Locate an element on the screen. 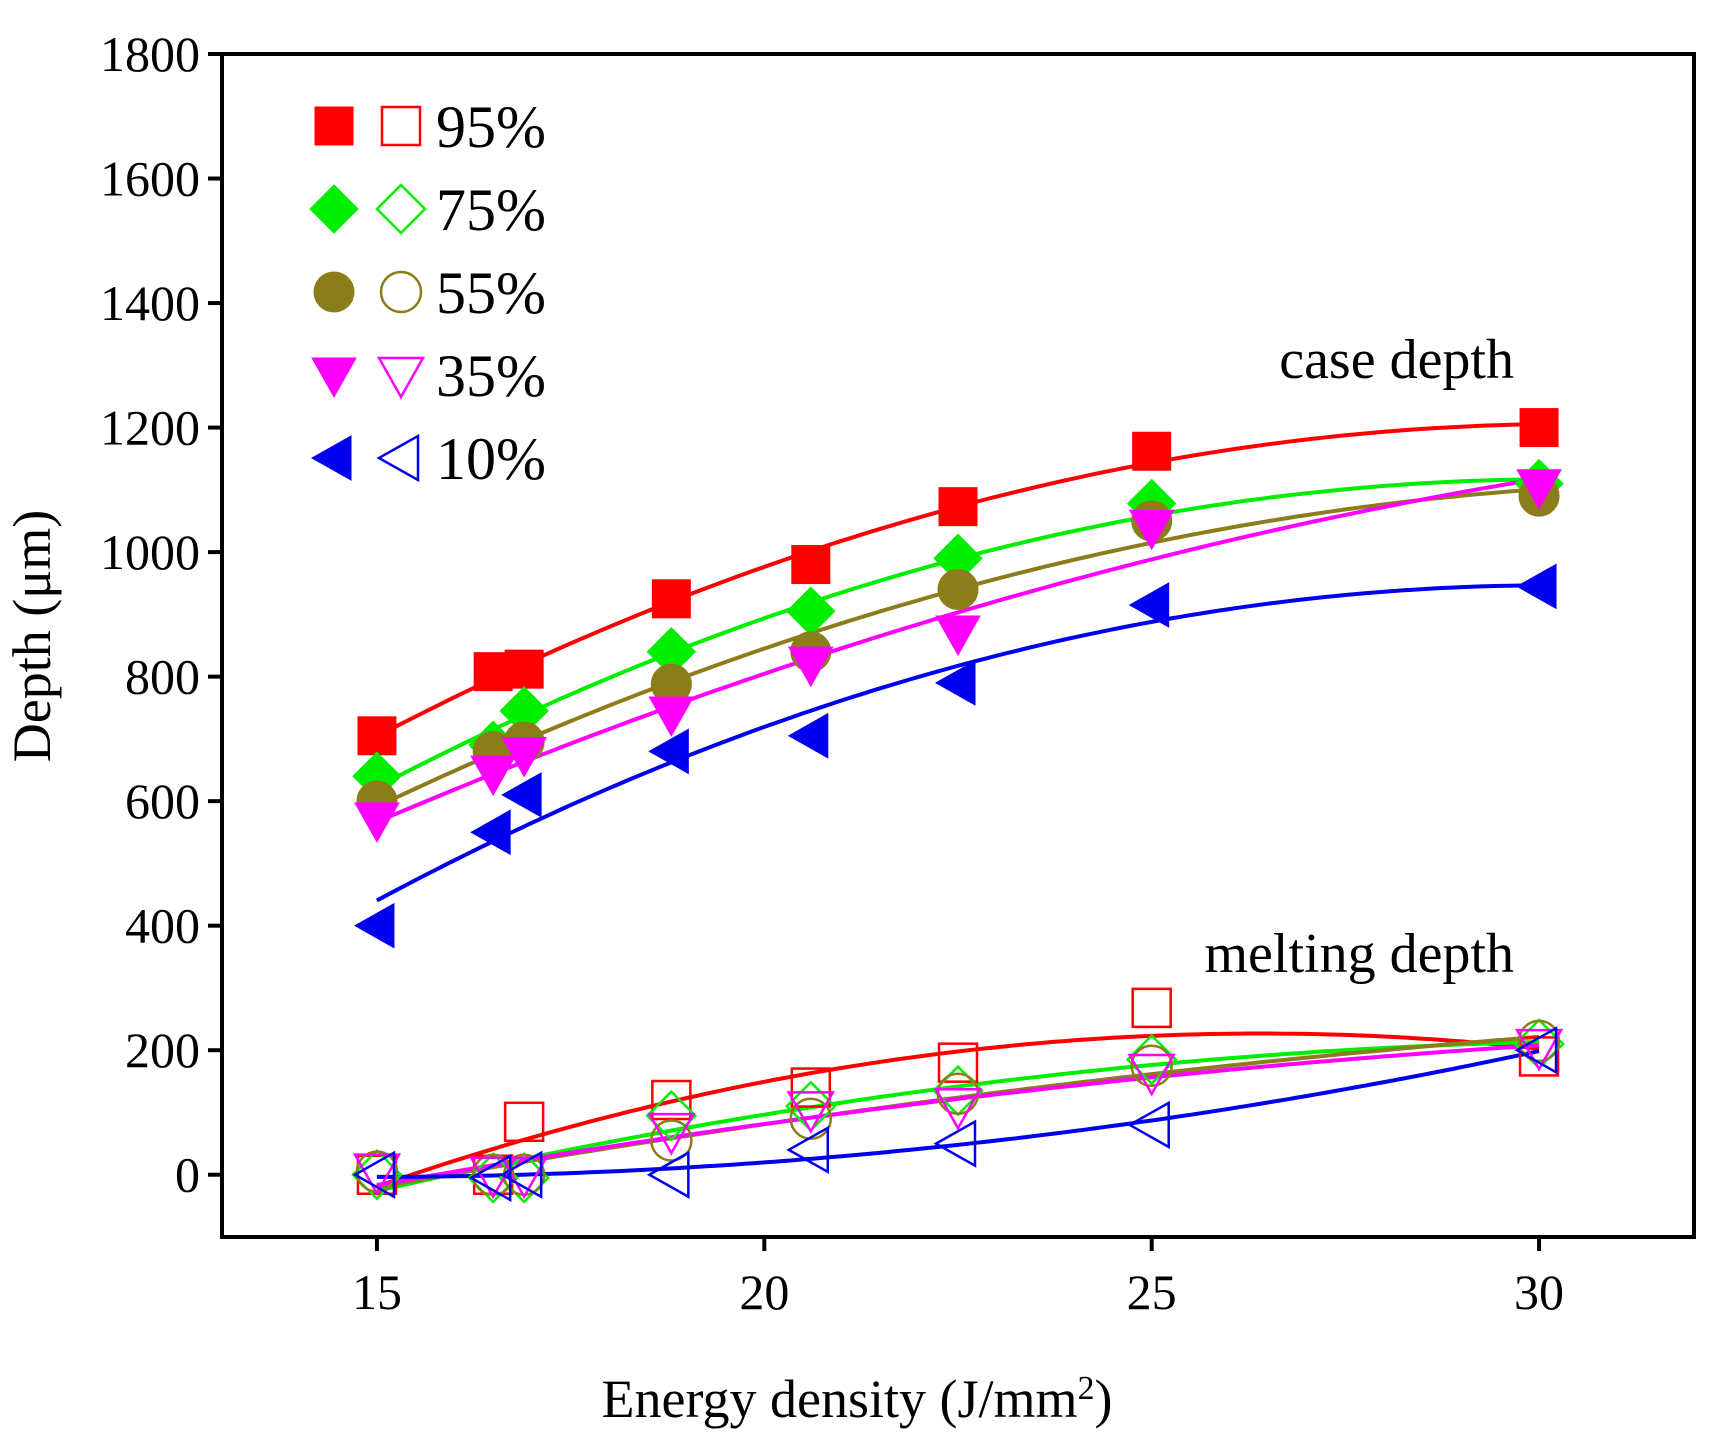 Image resolution: width=1715 pixels, height=1446 pixels. fit-curve-melting-depth-35pct is located at coordinates (958, 1115).